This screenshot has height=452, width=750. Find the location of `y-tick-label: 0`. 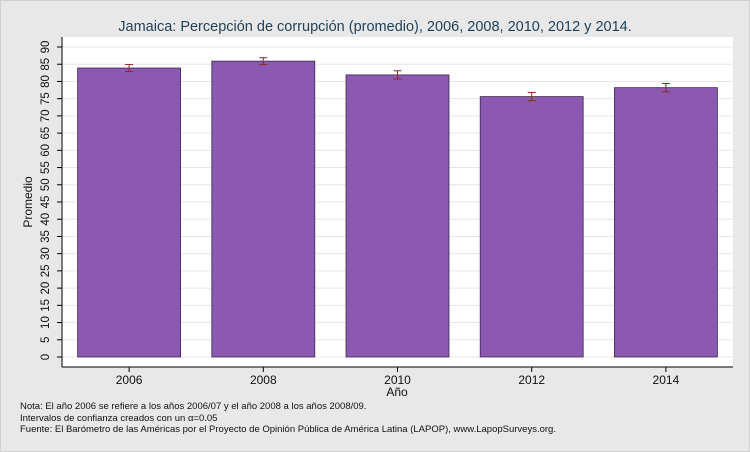

y-tick-label: 0 is located at coordinates (46, 357).